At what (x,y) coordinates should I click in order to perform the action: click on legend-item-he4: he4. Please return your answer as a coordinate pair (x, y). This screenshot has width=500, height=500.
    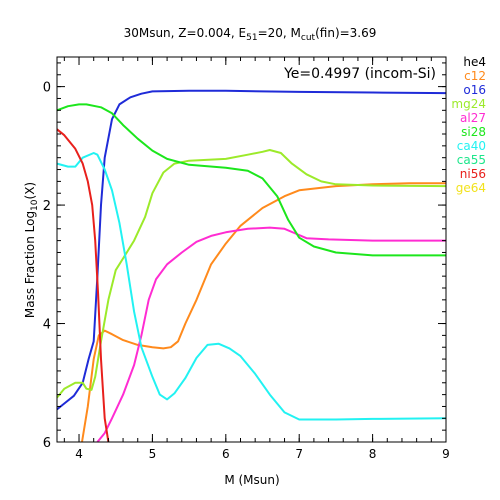
    Looking at the image, I should click on (474, 62).